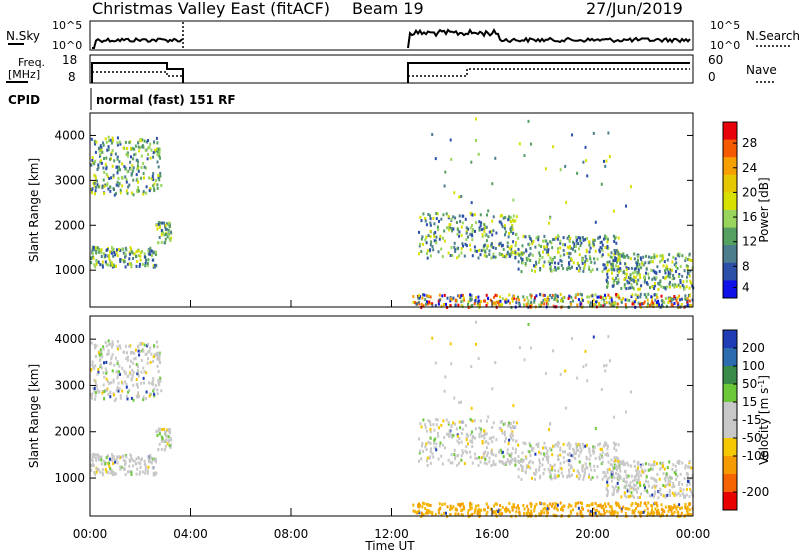 Image resolution: width=800 pixels, height=554 pixels. I want to click on cpid-label: CPID, so click(24, 100).